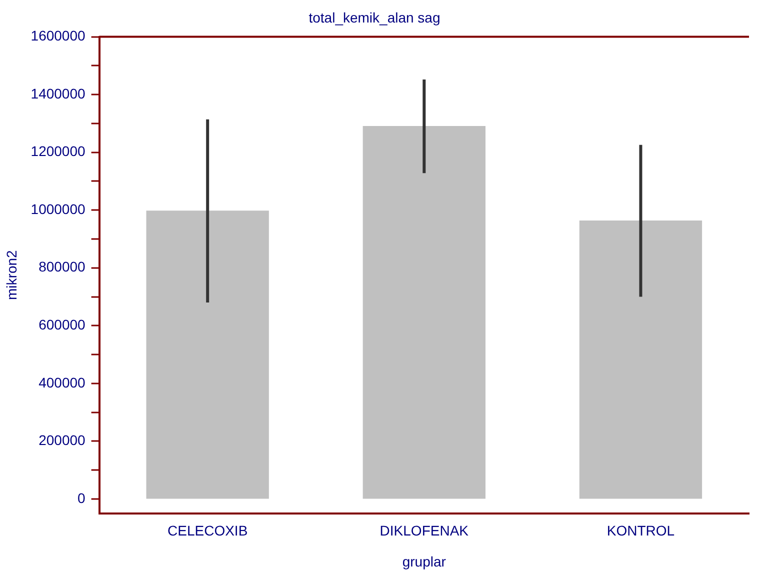 The image size is (761, 580). What do you see at coordinates (208, 530) in the screenshot?
I see `x-tick-label: CELECOXIB` at bounding box center [208, 530].